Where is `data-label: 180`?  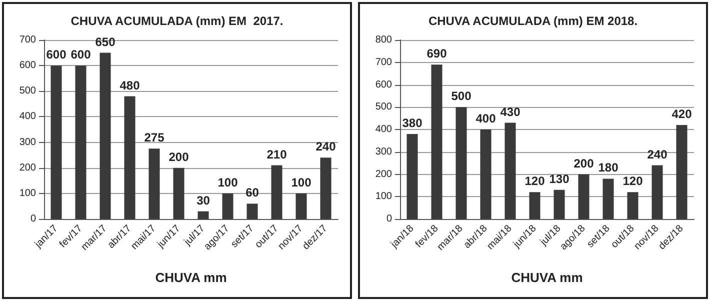 data-label: 180 is located at coordinates (608, 167).